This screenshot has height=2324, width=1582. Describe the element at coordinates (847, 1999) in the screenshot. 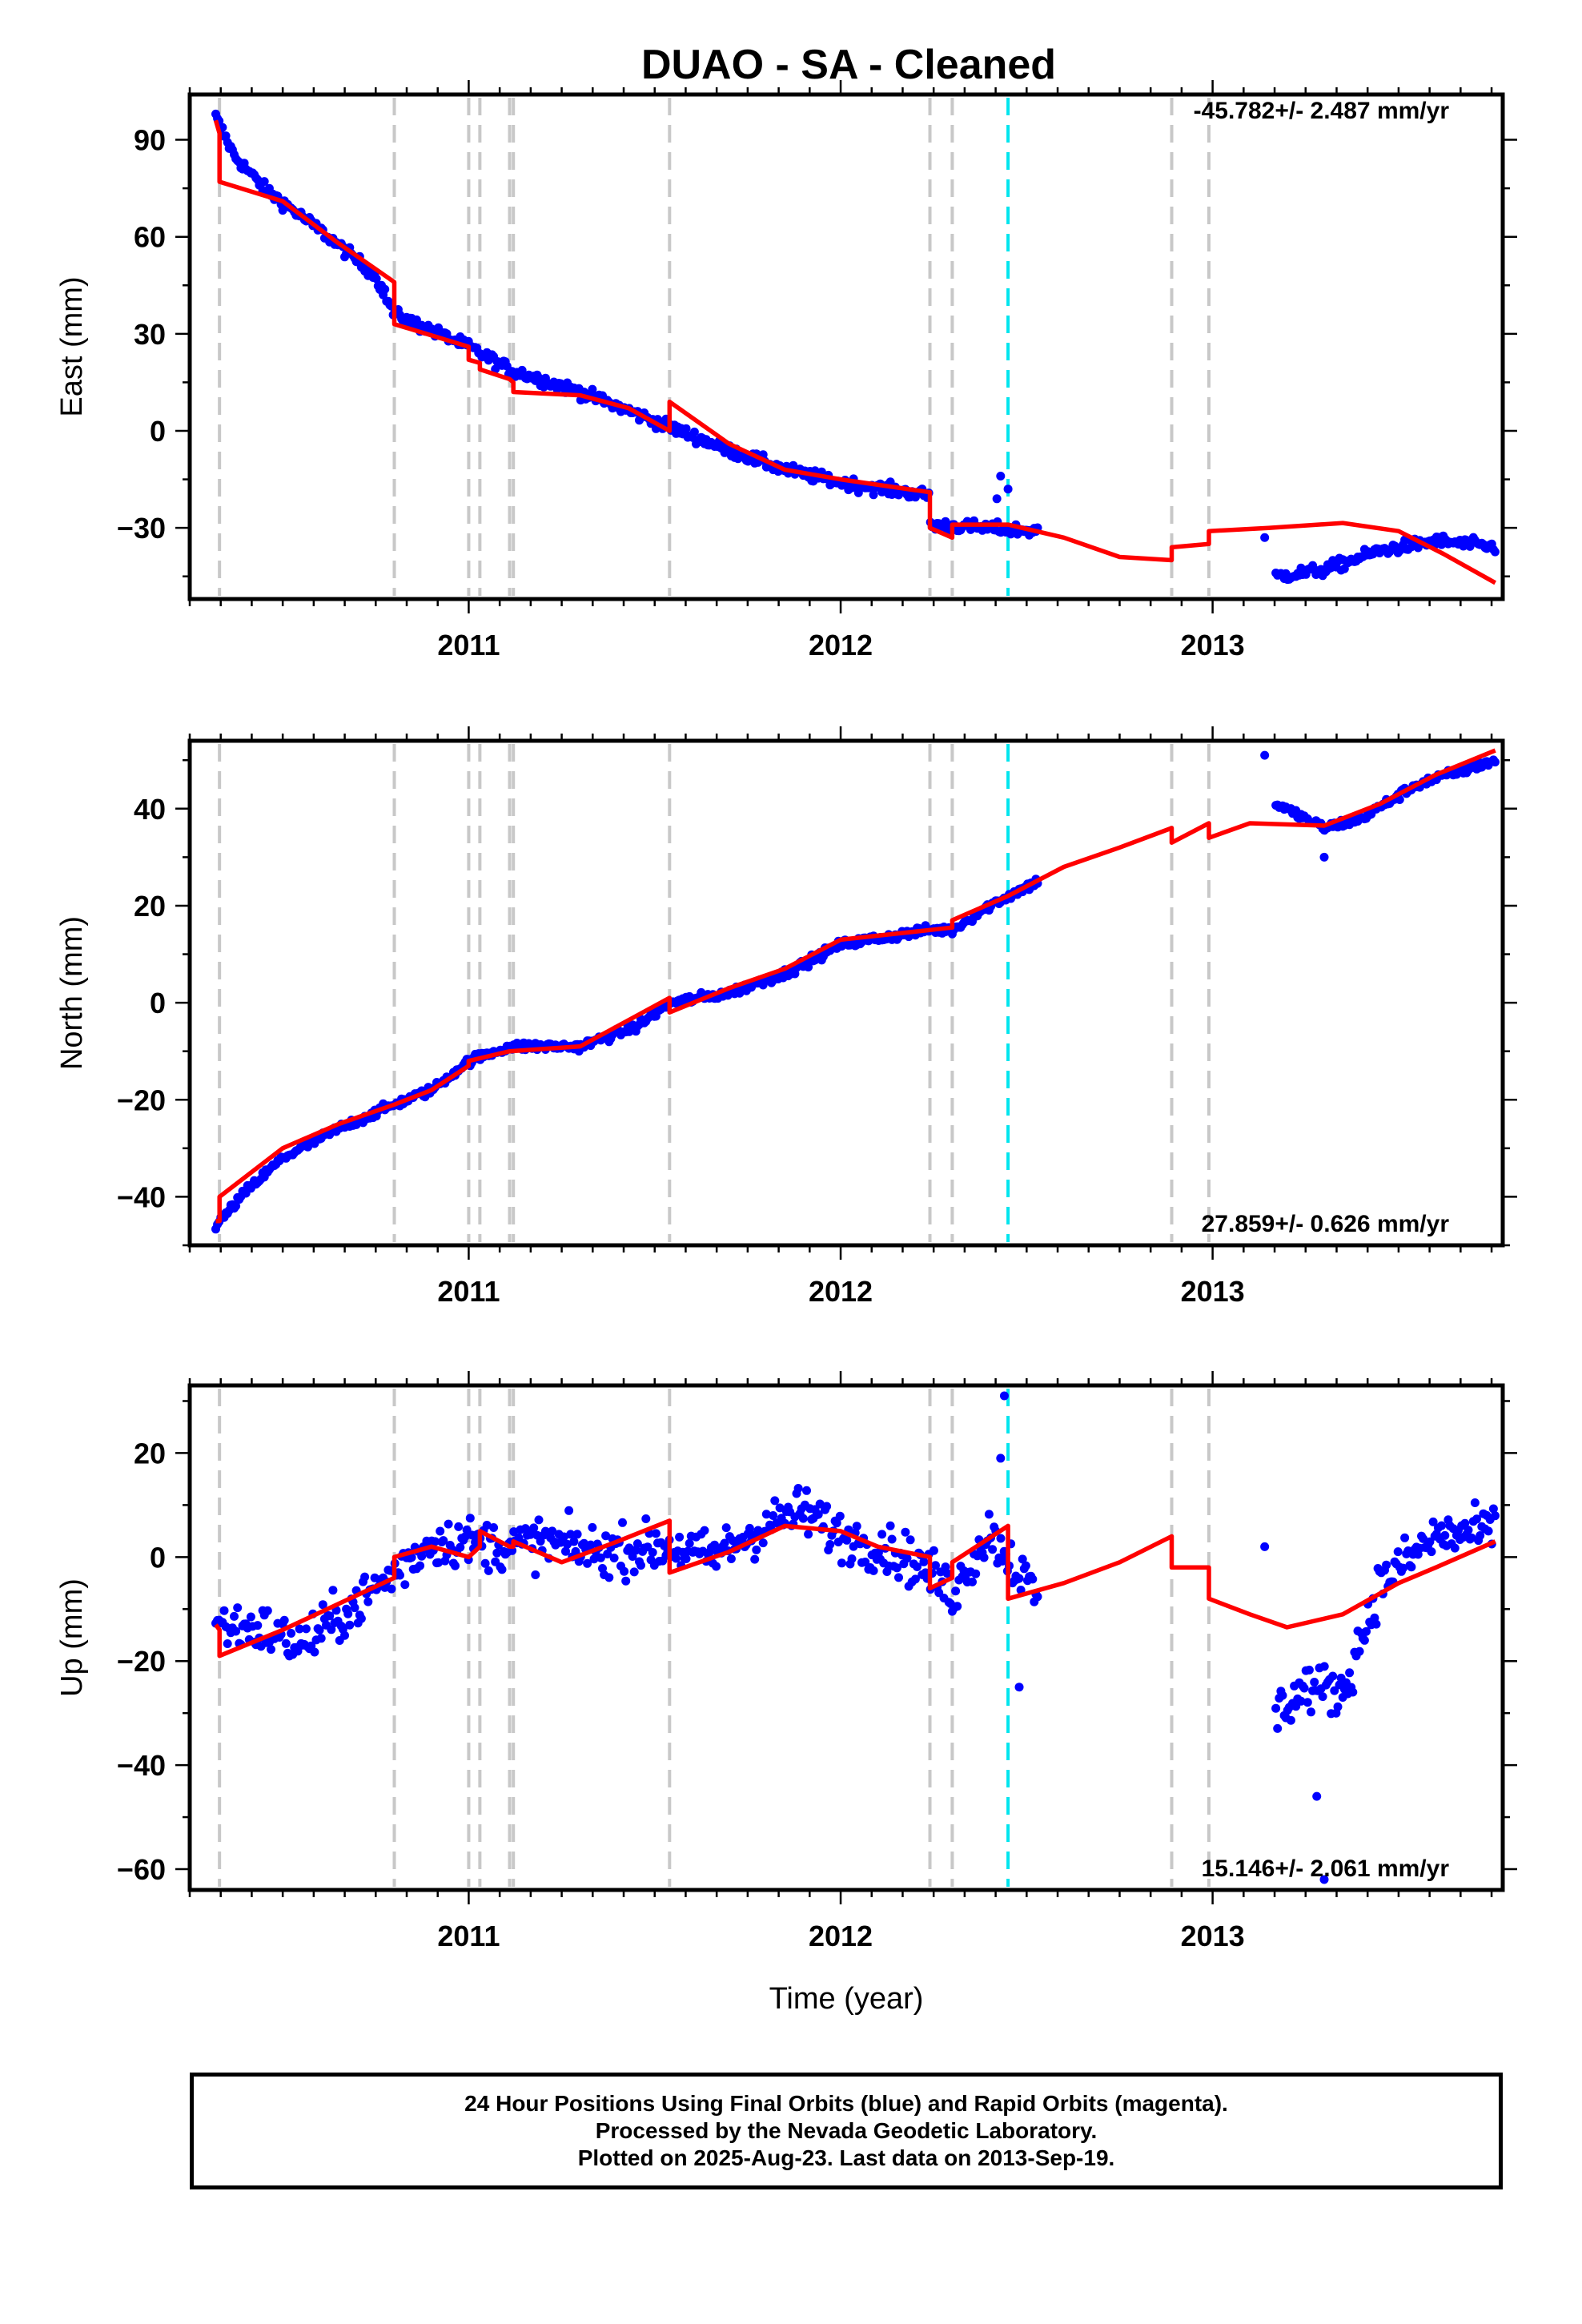

I see `x-axis-label: Time (year)` at that location.